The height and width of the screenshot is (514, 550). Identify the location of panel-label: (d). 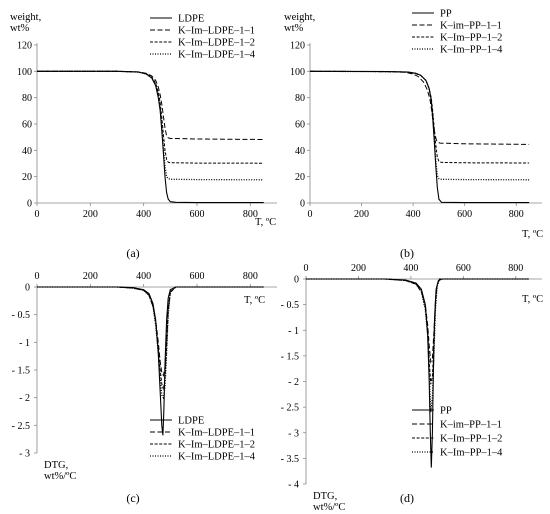
(407, 498).